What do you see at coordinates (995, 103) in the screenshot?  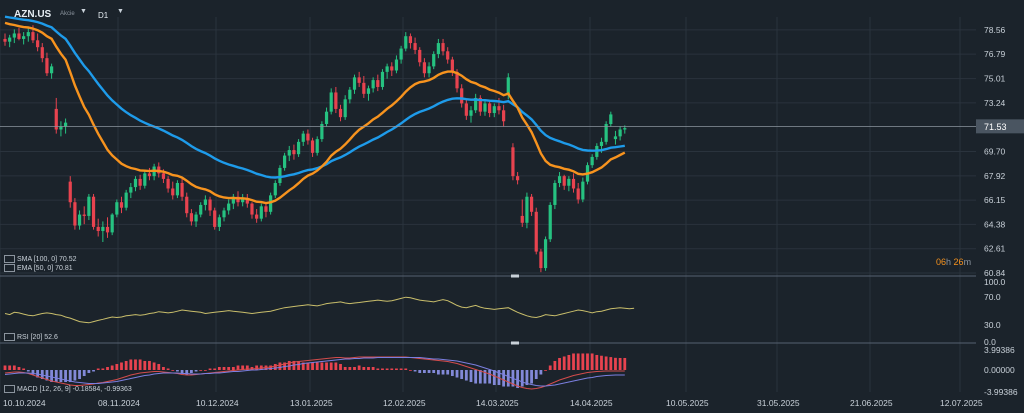 I see `price-tick-label: 73.24` at bounding box center [995, 103].